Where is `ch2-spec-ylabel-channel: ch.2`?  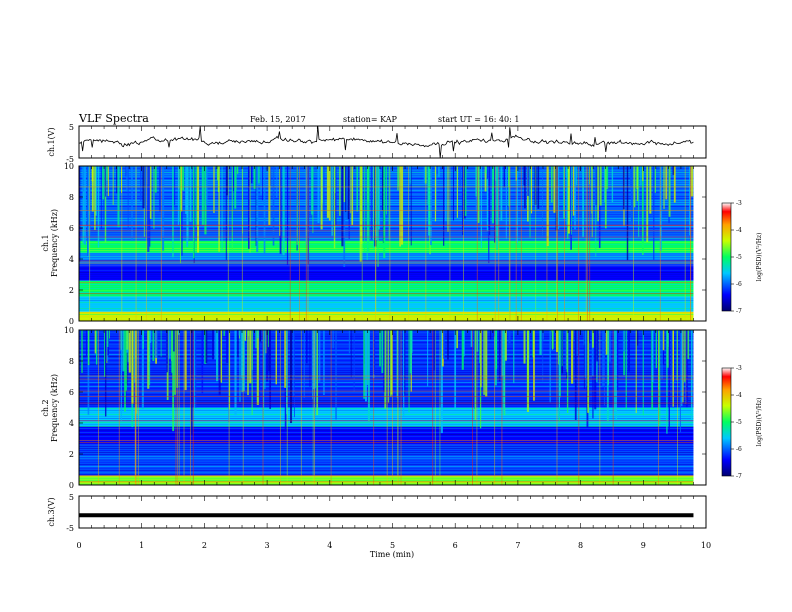 ch2-spec-ylabel-channel: ch.2 is located at coordinates (45, 407).